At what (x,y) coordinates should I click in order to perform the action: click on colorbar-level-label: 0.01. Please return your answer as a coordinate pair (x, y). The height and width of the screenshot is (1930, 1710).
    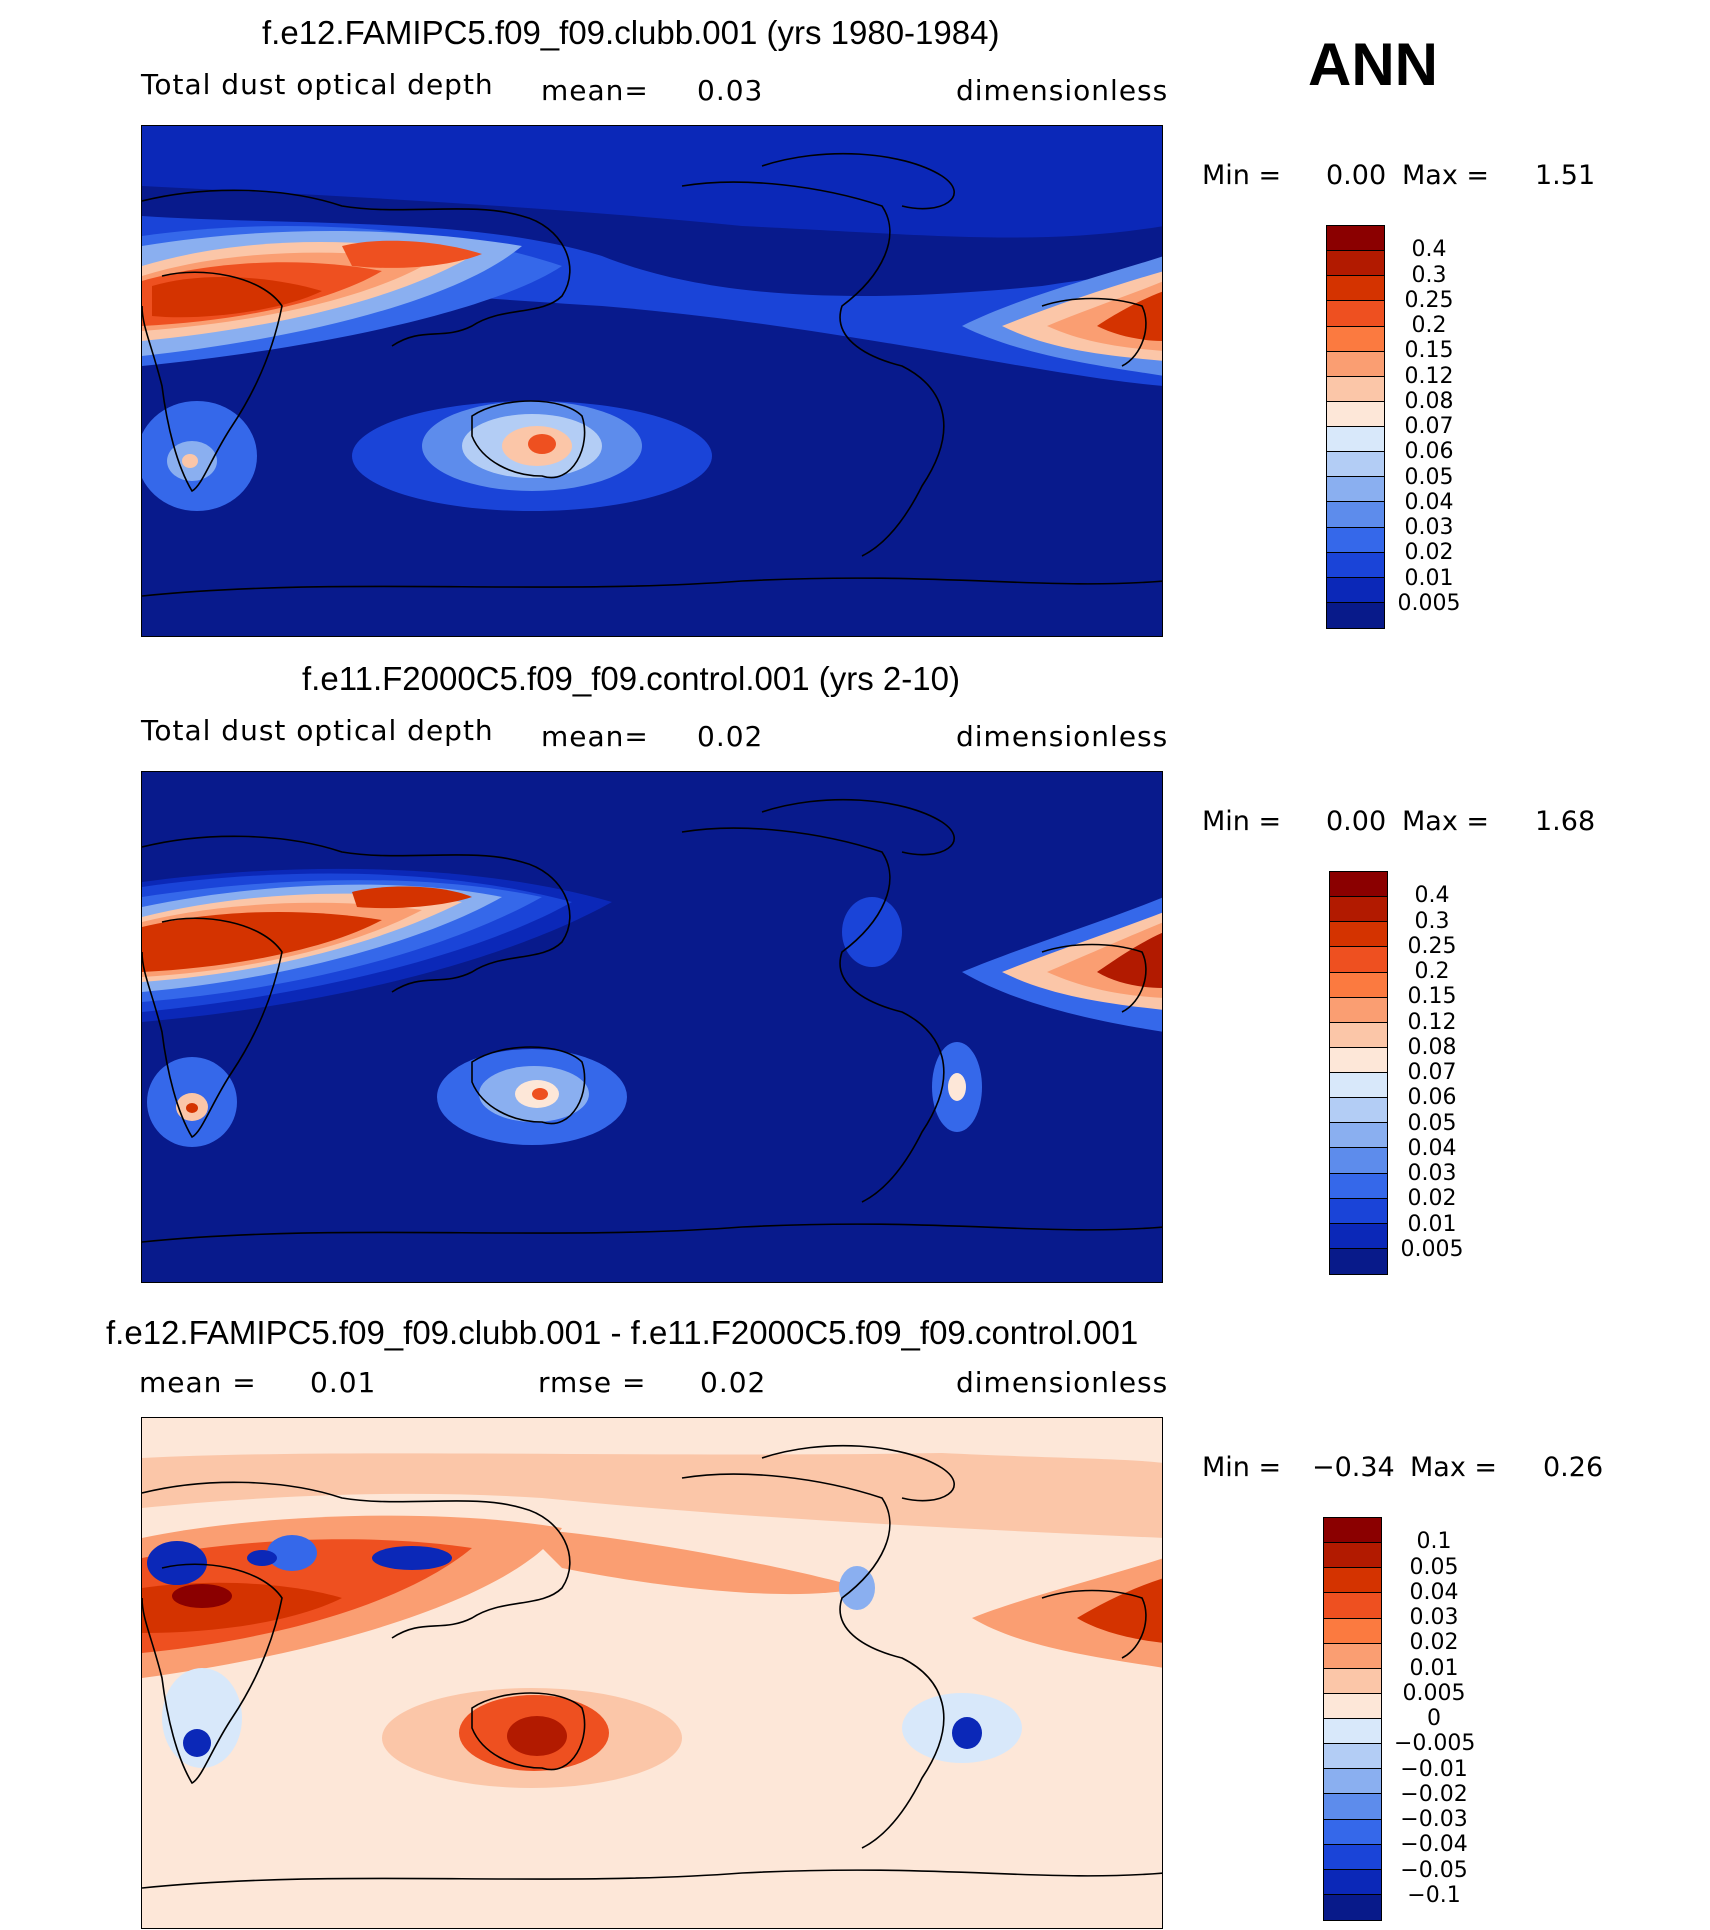
    Looking at the image, I should click on (1429, 578).